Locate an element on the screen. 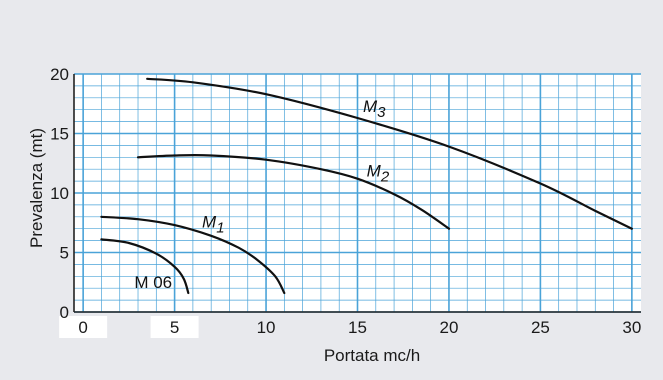 Image resolution: width=663 pixels, height=380 pixels. y-tick-label: 5 is located at coordinates (64, 253).